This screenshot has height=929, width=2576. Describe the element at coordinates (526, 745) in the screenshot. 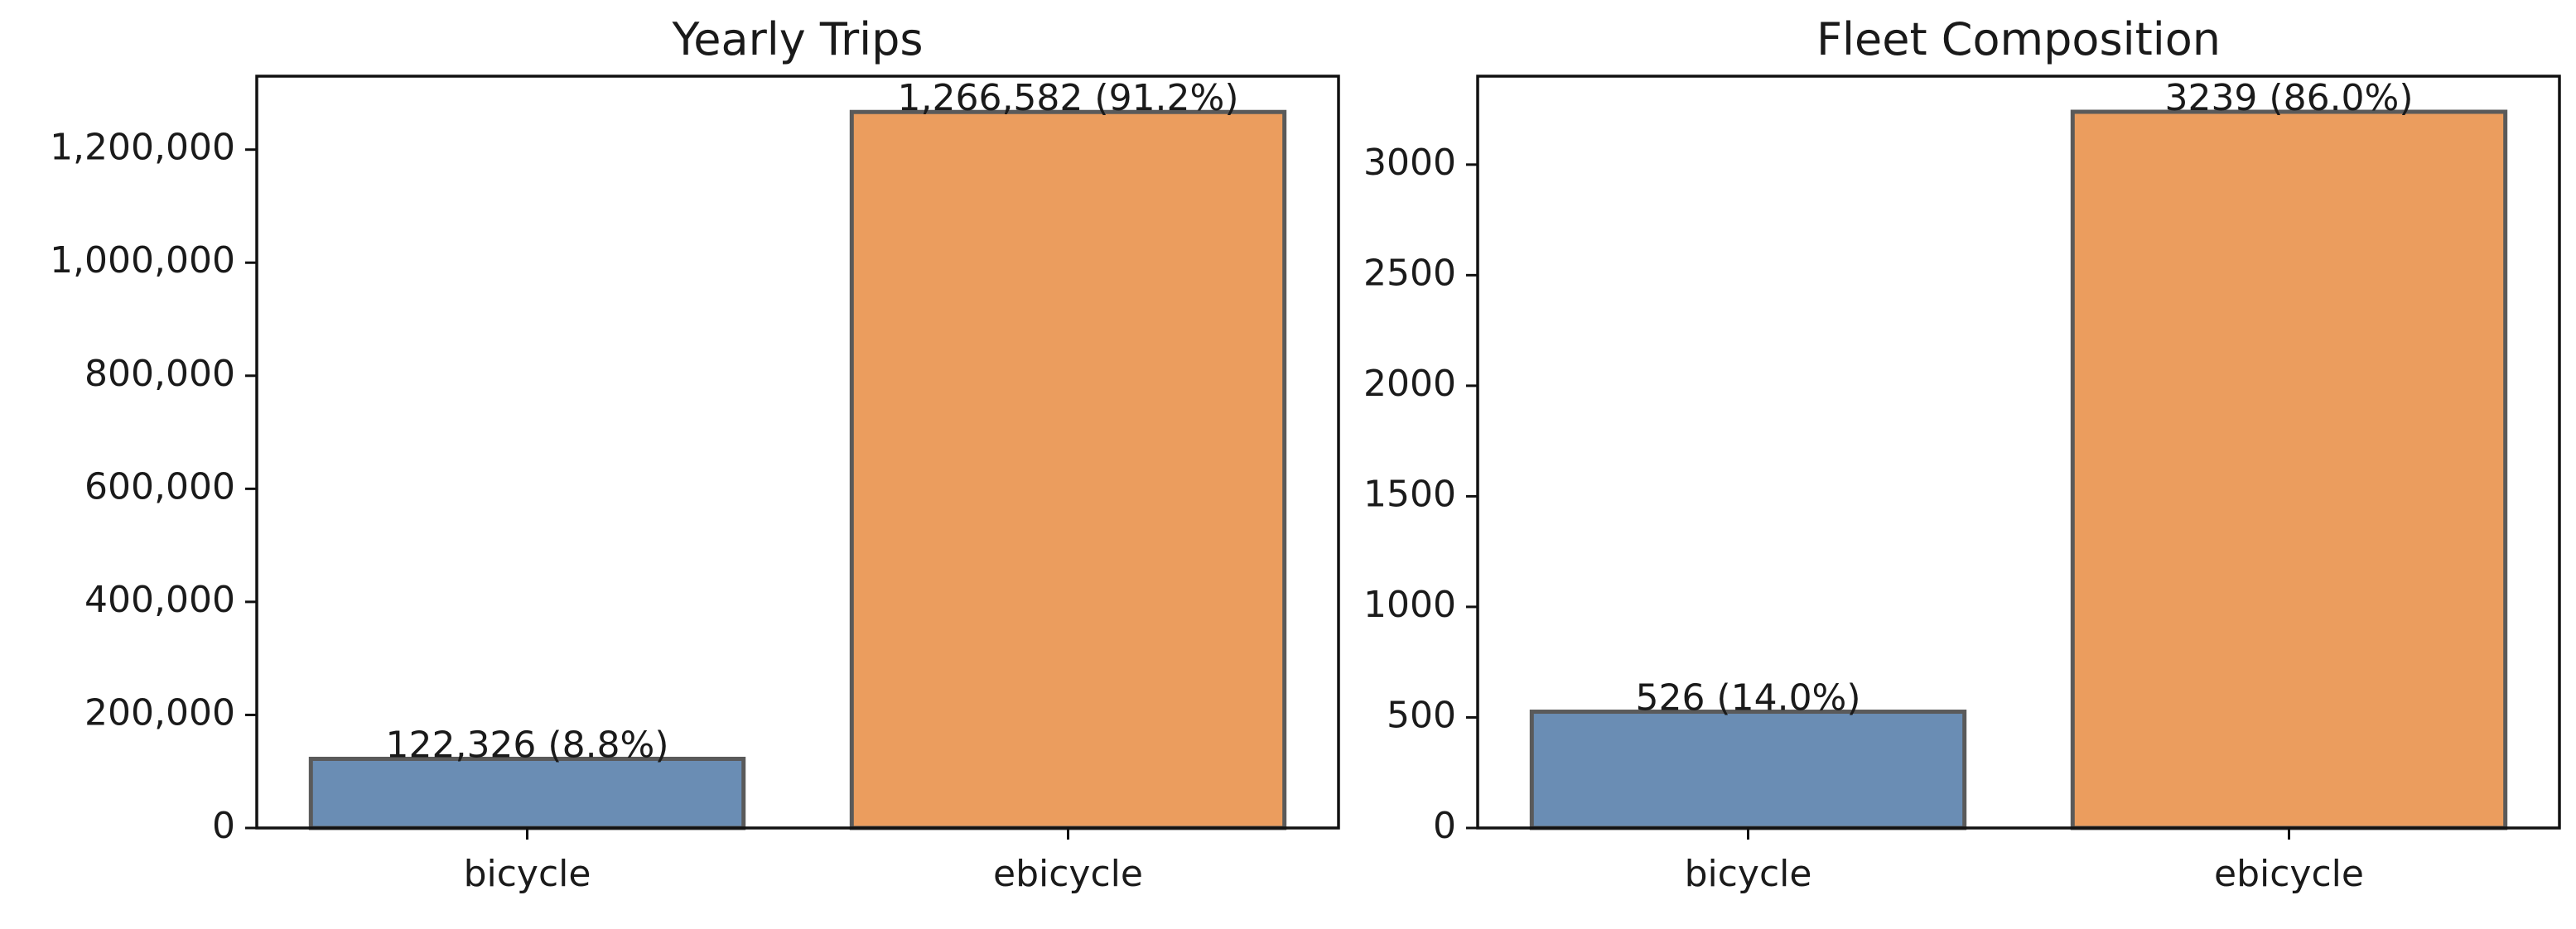

I see `data-label-bicycle: 122,326 (8.8%)` at that location.